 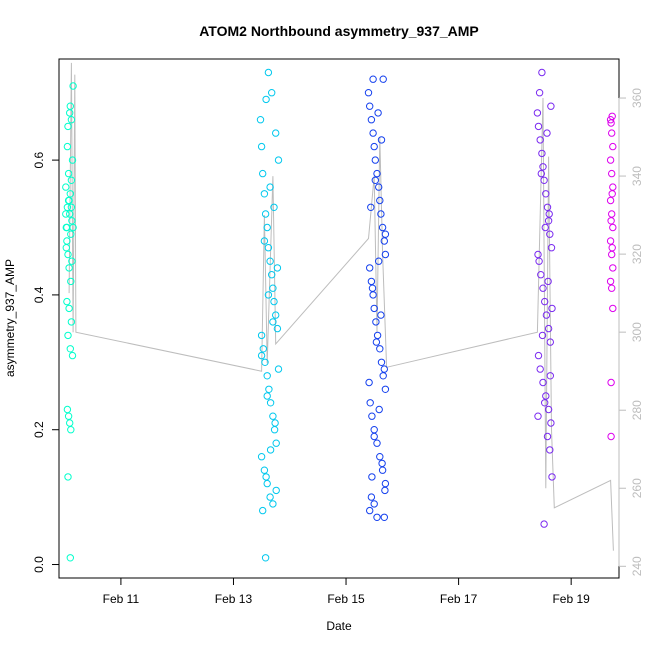 I want to click on right-tick-label: 280, so click(x=637, y=410).